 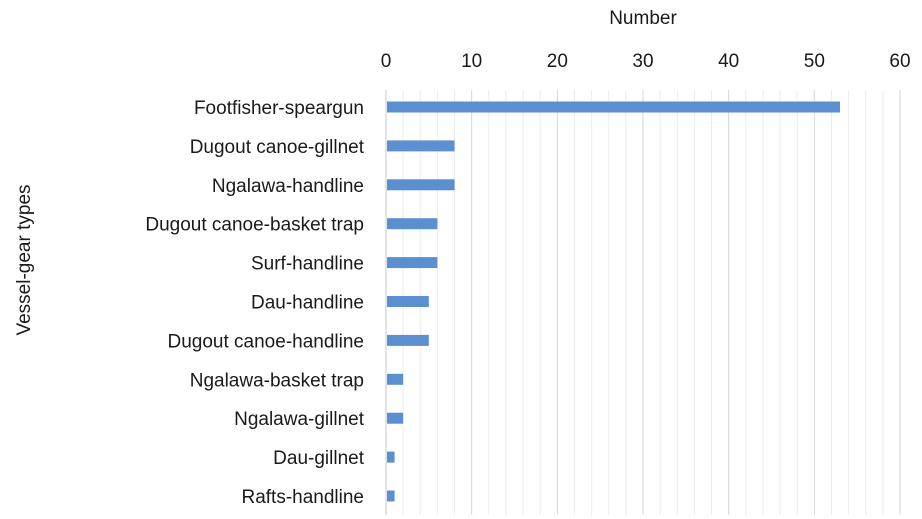 I want to click on category-label: Footfisher-speargun, so click(x=279, y=108).